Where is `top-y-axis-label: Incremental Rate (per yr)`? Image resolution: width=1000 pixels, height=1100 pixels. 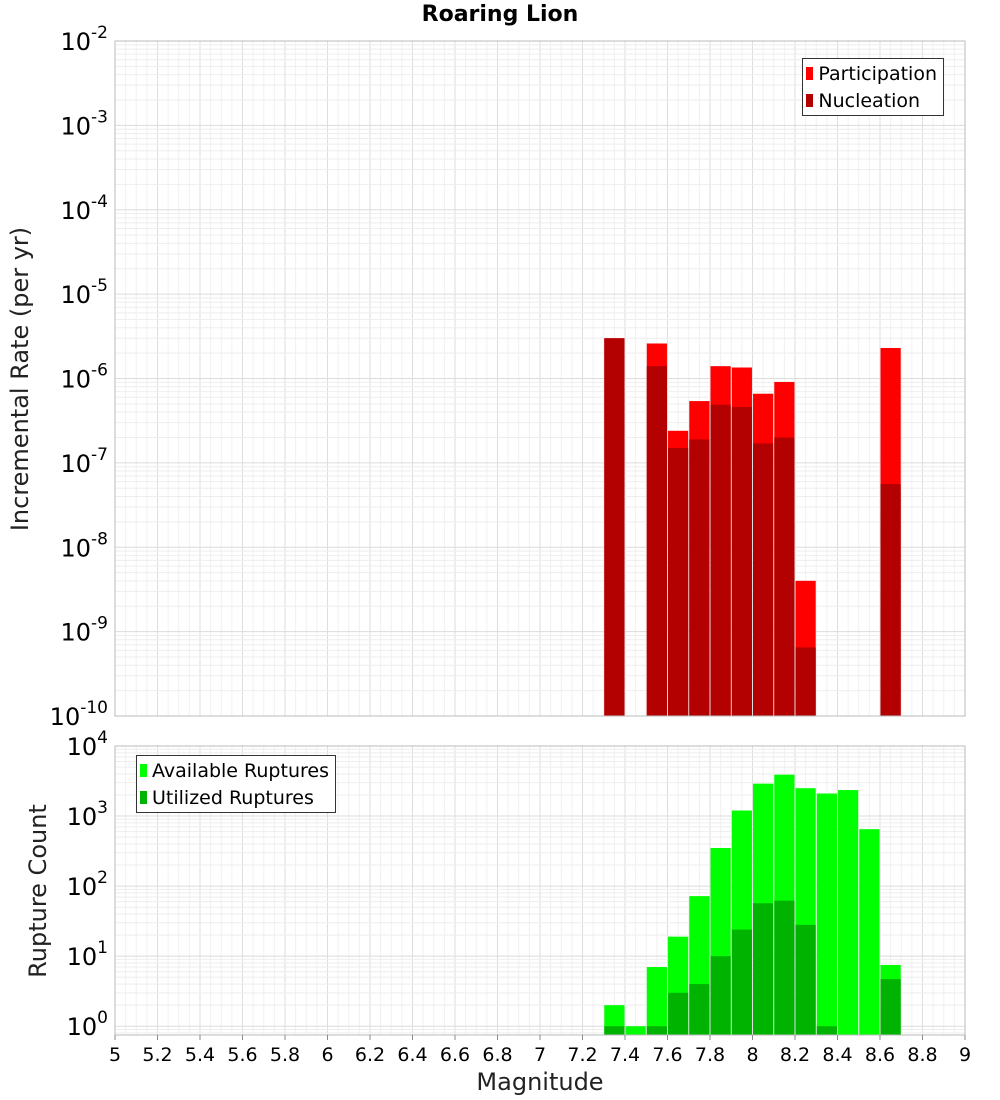
top-y-axis-label: Incremental Rate (per yr) is located at coordinates (20, 379).